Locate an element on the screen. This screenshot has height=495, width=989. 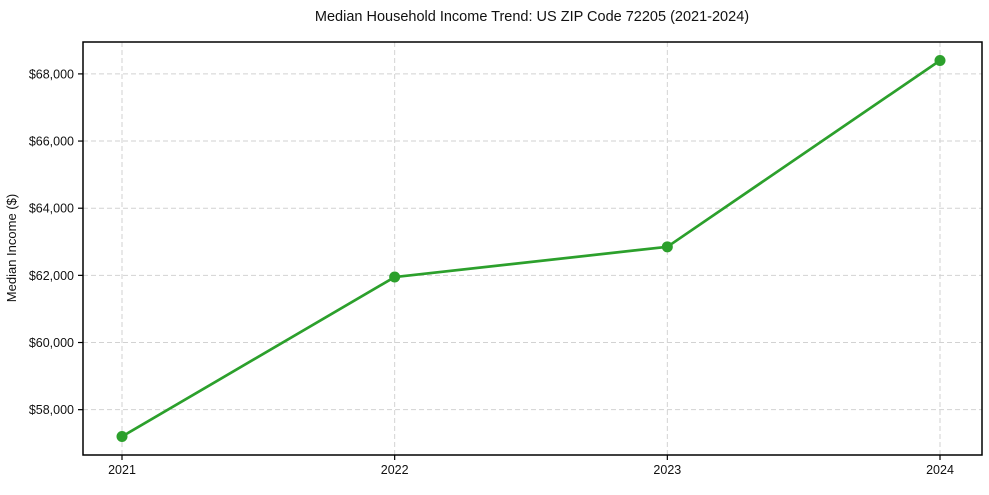
y-axis-label: Median Income ($) is located at coordinates (11, 248).